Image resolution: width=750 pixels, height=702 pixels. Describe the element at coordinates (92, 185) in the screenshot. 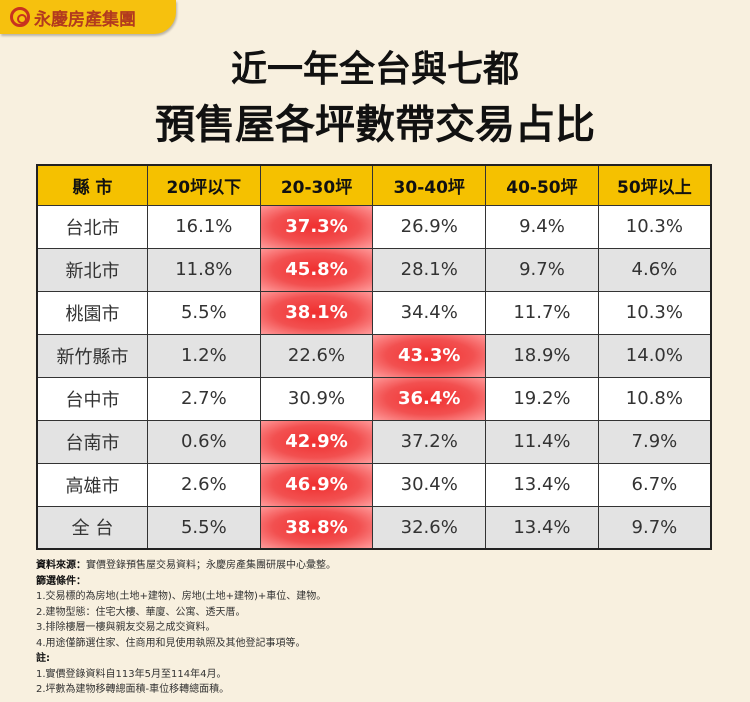

I see `column-header: 縣 市` at that location.